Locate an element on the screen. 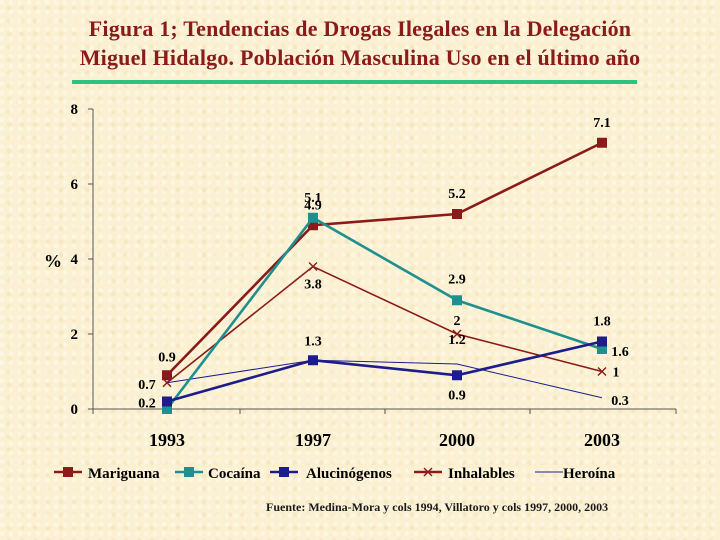 This screenshot has width=720, height=540. data-label: 1.2 is located at coordinates (457, 340).